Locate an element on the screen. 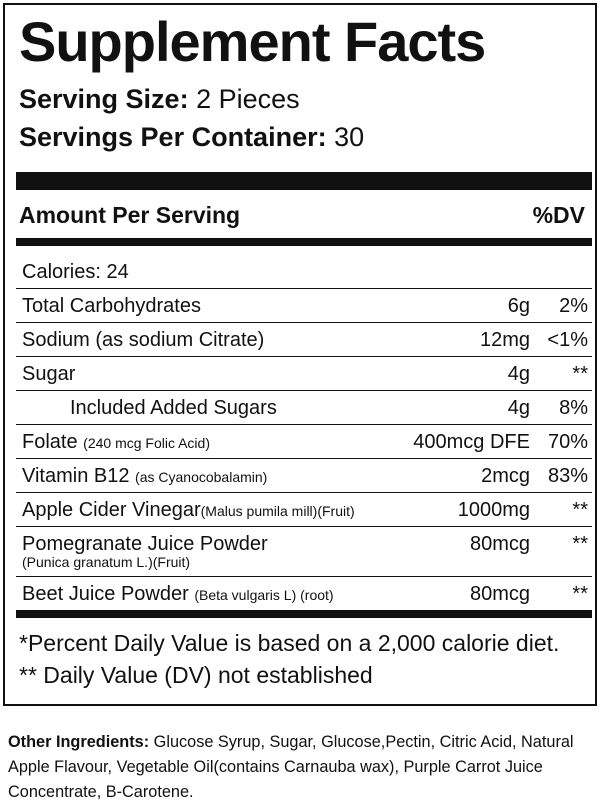  nutrient-row: Sodium (as sodium Citrate) 12mg <1% is located at coordinates (304, 340).